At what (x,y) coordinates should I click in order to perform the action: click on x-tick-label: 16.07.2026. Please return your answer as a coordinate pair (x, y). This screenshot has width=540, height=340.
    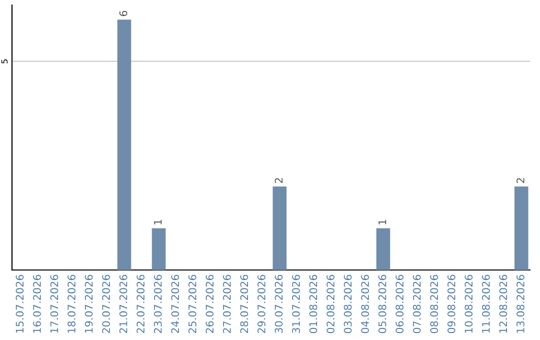
    Looking at the image, I should click on (37, 303).